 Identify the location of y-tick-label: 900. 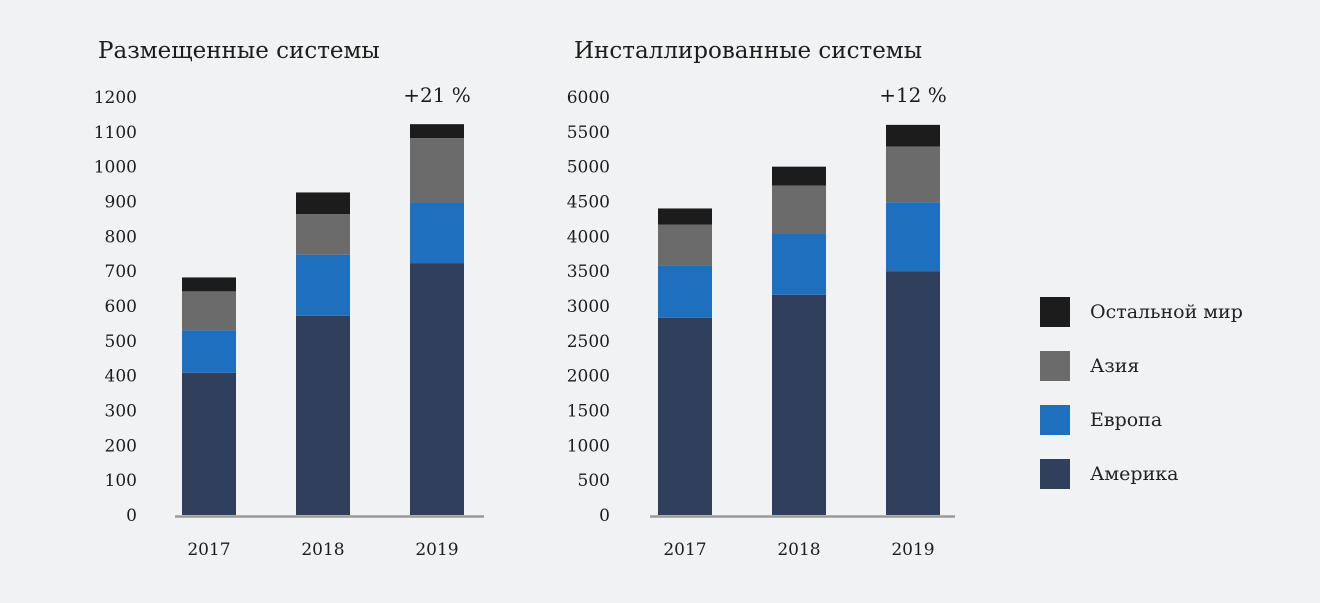
(121, 203).